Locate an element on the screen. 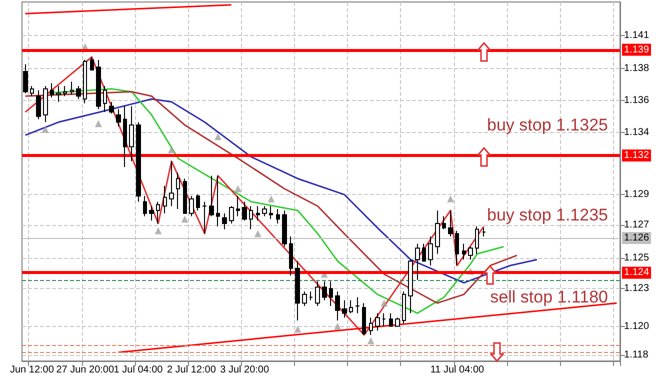 This screenshot has width=665, height=379. annotation: sell stop 1.1180 is located at coordinates (549, 297).